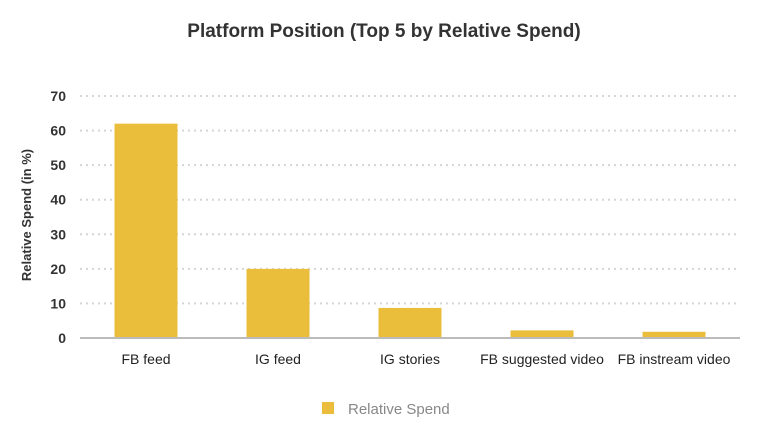 The width and height of the screenshot is (768, 425). I want to click on y-tick-label: 60, so click(58, 131).